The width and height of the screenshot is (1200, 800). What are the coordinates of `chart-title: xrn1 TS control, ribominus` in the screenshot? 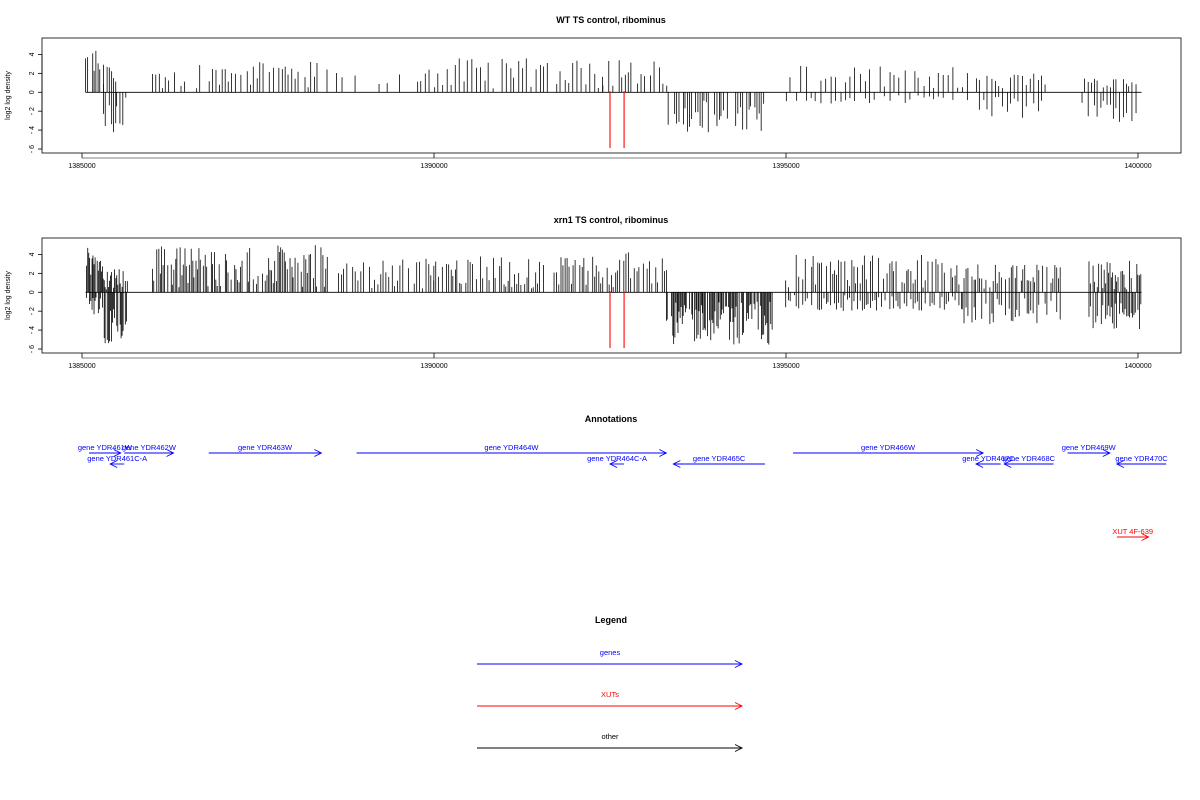 It's located at (611, 220).